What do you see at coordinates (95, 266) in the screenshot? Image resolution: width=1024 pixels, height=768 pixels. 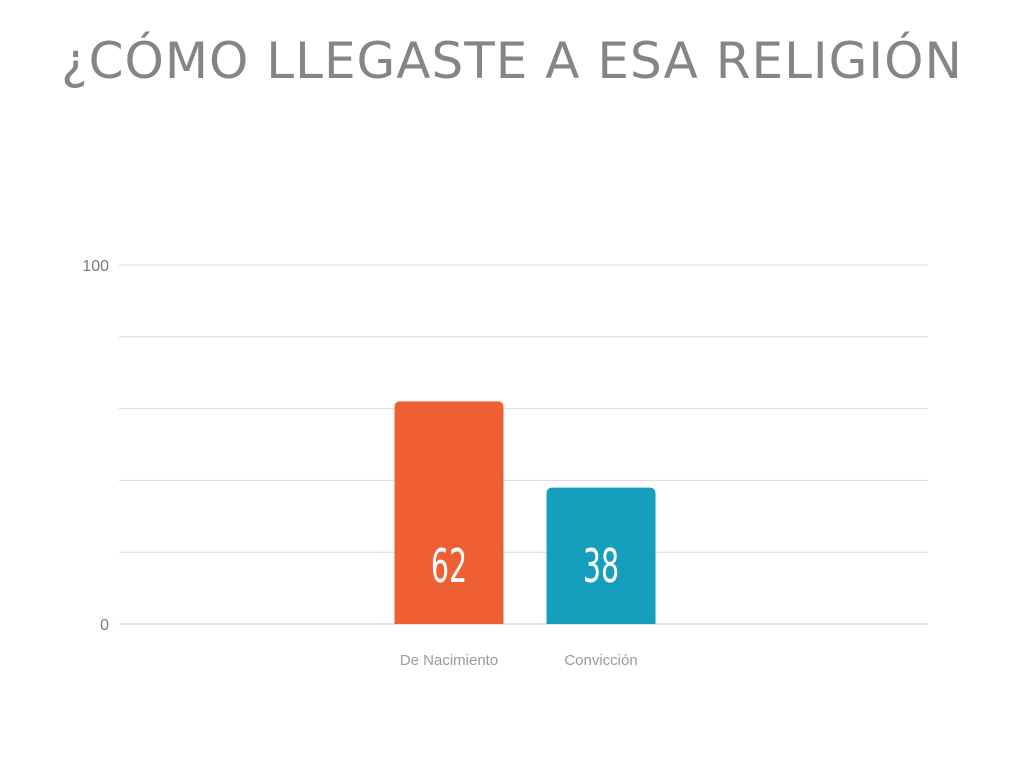 I see `y-tick-label: 100` at bounding box center [95, 266].